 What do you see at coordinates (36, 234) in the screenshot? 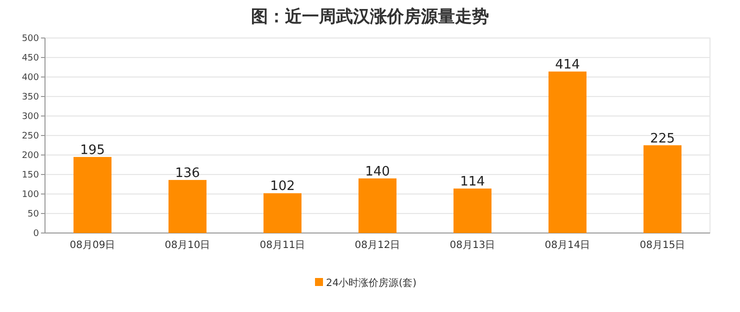
I see `y-tick-label: 0` at bounding box center [36, 234].